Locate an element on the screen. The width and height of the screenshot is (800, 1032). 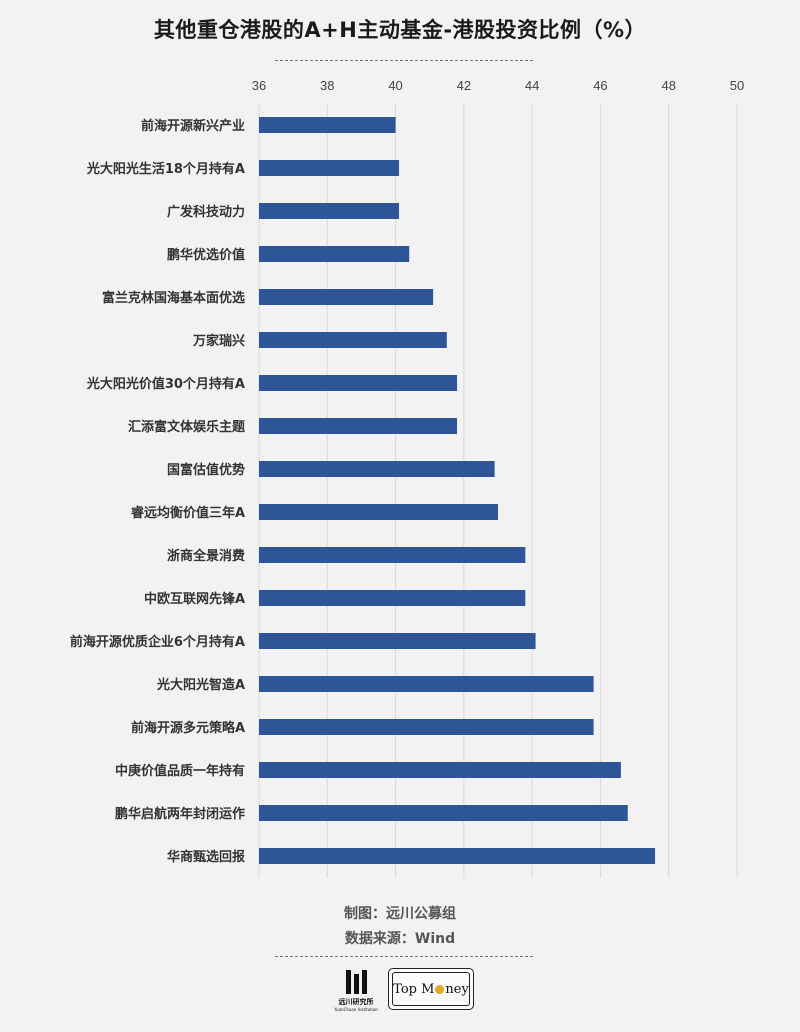
category-label: 鹏华启航两年封闭运作 is located at coordinates (180, 814).